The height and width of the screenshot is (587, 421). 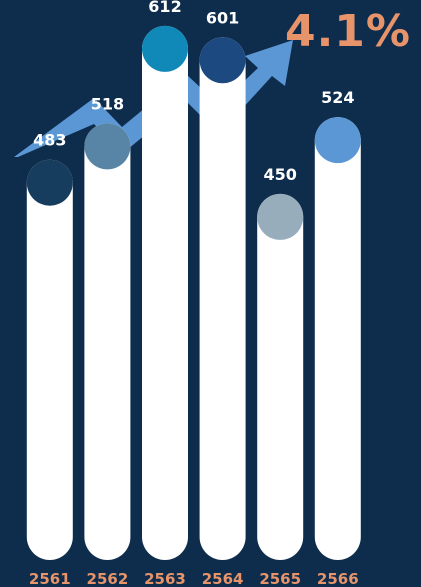 I want to click on data-label: 483, so click(x=49, y=140).